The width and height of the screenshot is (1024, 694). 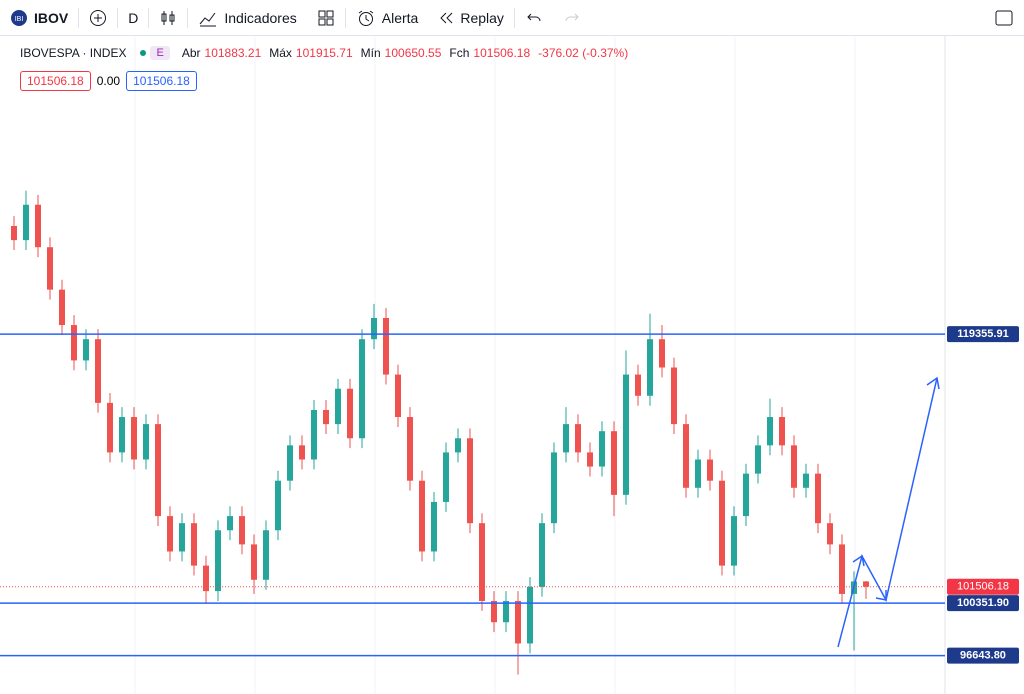 I want to click on quote-boxes: 101506.18 0.00 101506.18, so click(x=108, y=81).